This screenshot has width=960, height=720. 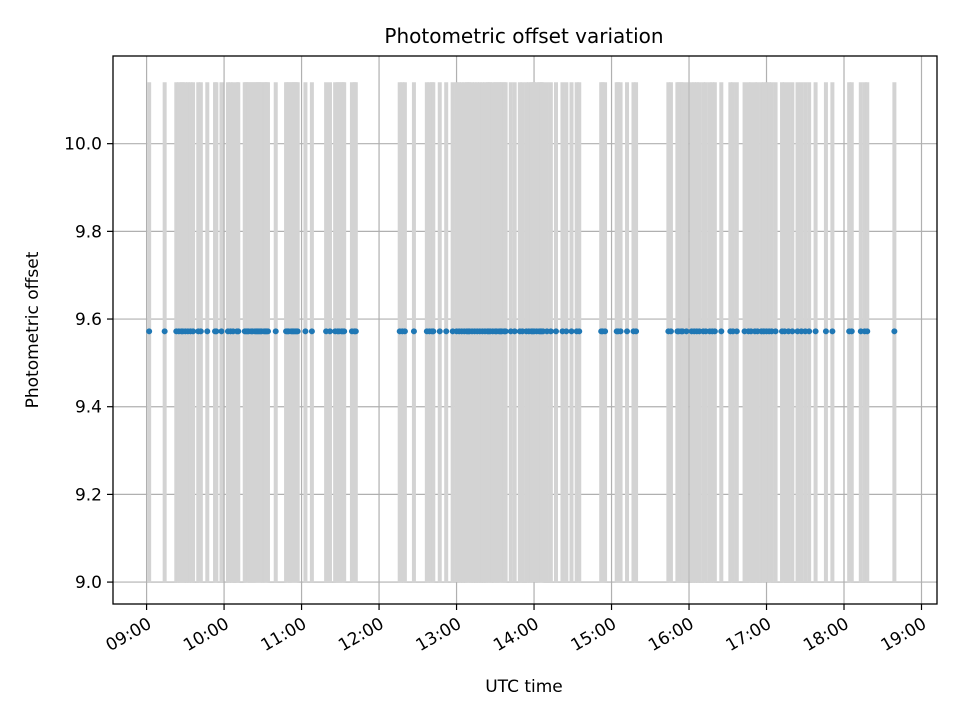 I want to click on y-axis-title: Photometric offset, so click(x=33, y=329).